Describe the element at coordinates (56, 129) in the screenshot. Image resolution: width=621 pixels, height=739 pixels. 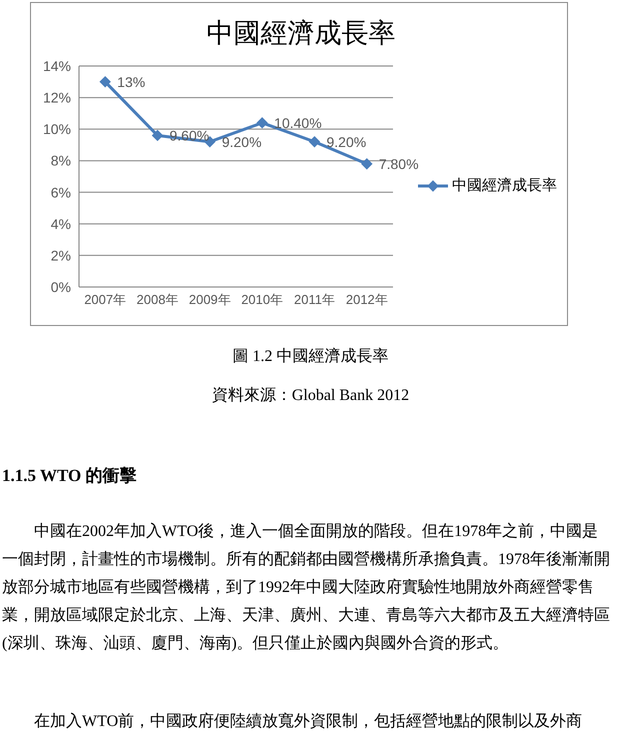
I see `y-tick-label: 10%` at that location.